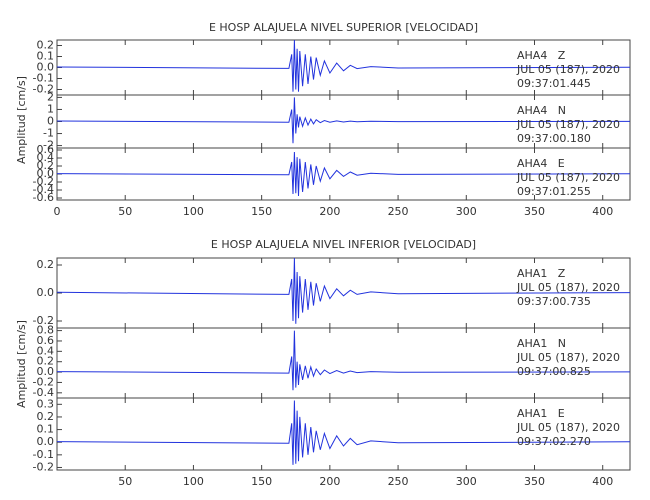 The image size is (650, 500). What do you see at coordinates (43, 197) in the screenshot?
I see `y-tick-label: -0.6` at bounding box center [43, 197].